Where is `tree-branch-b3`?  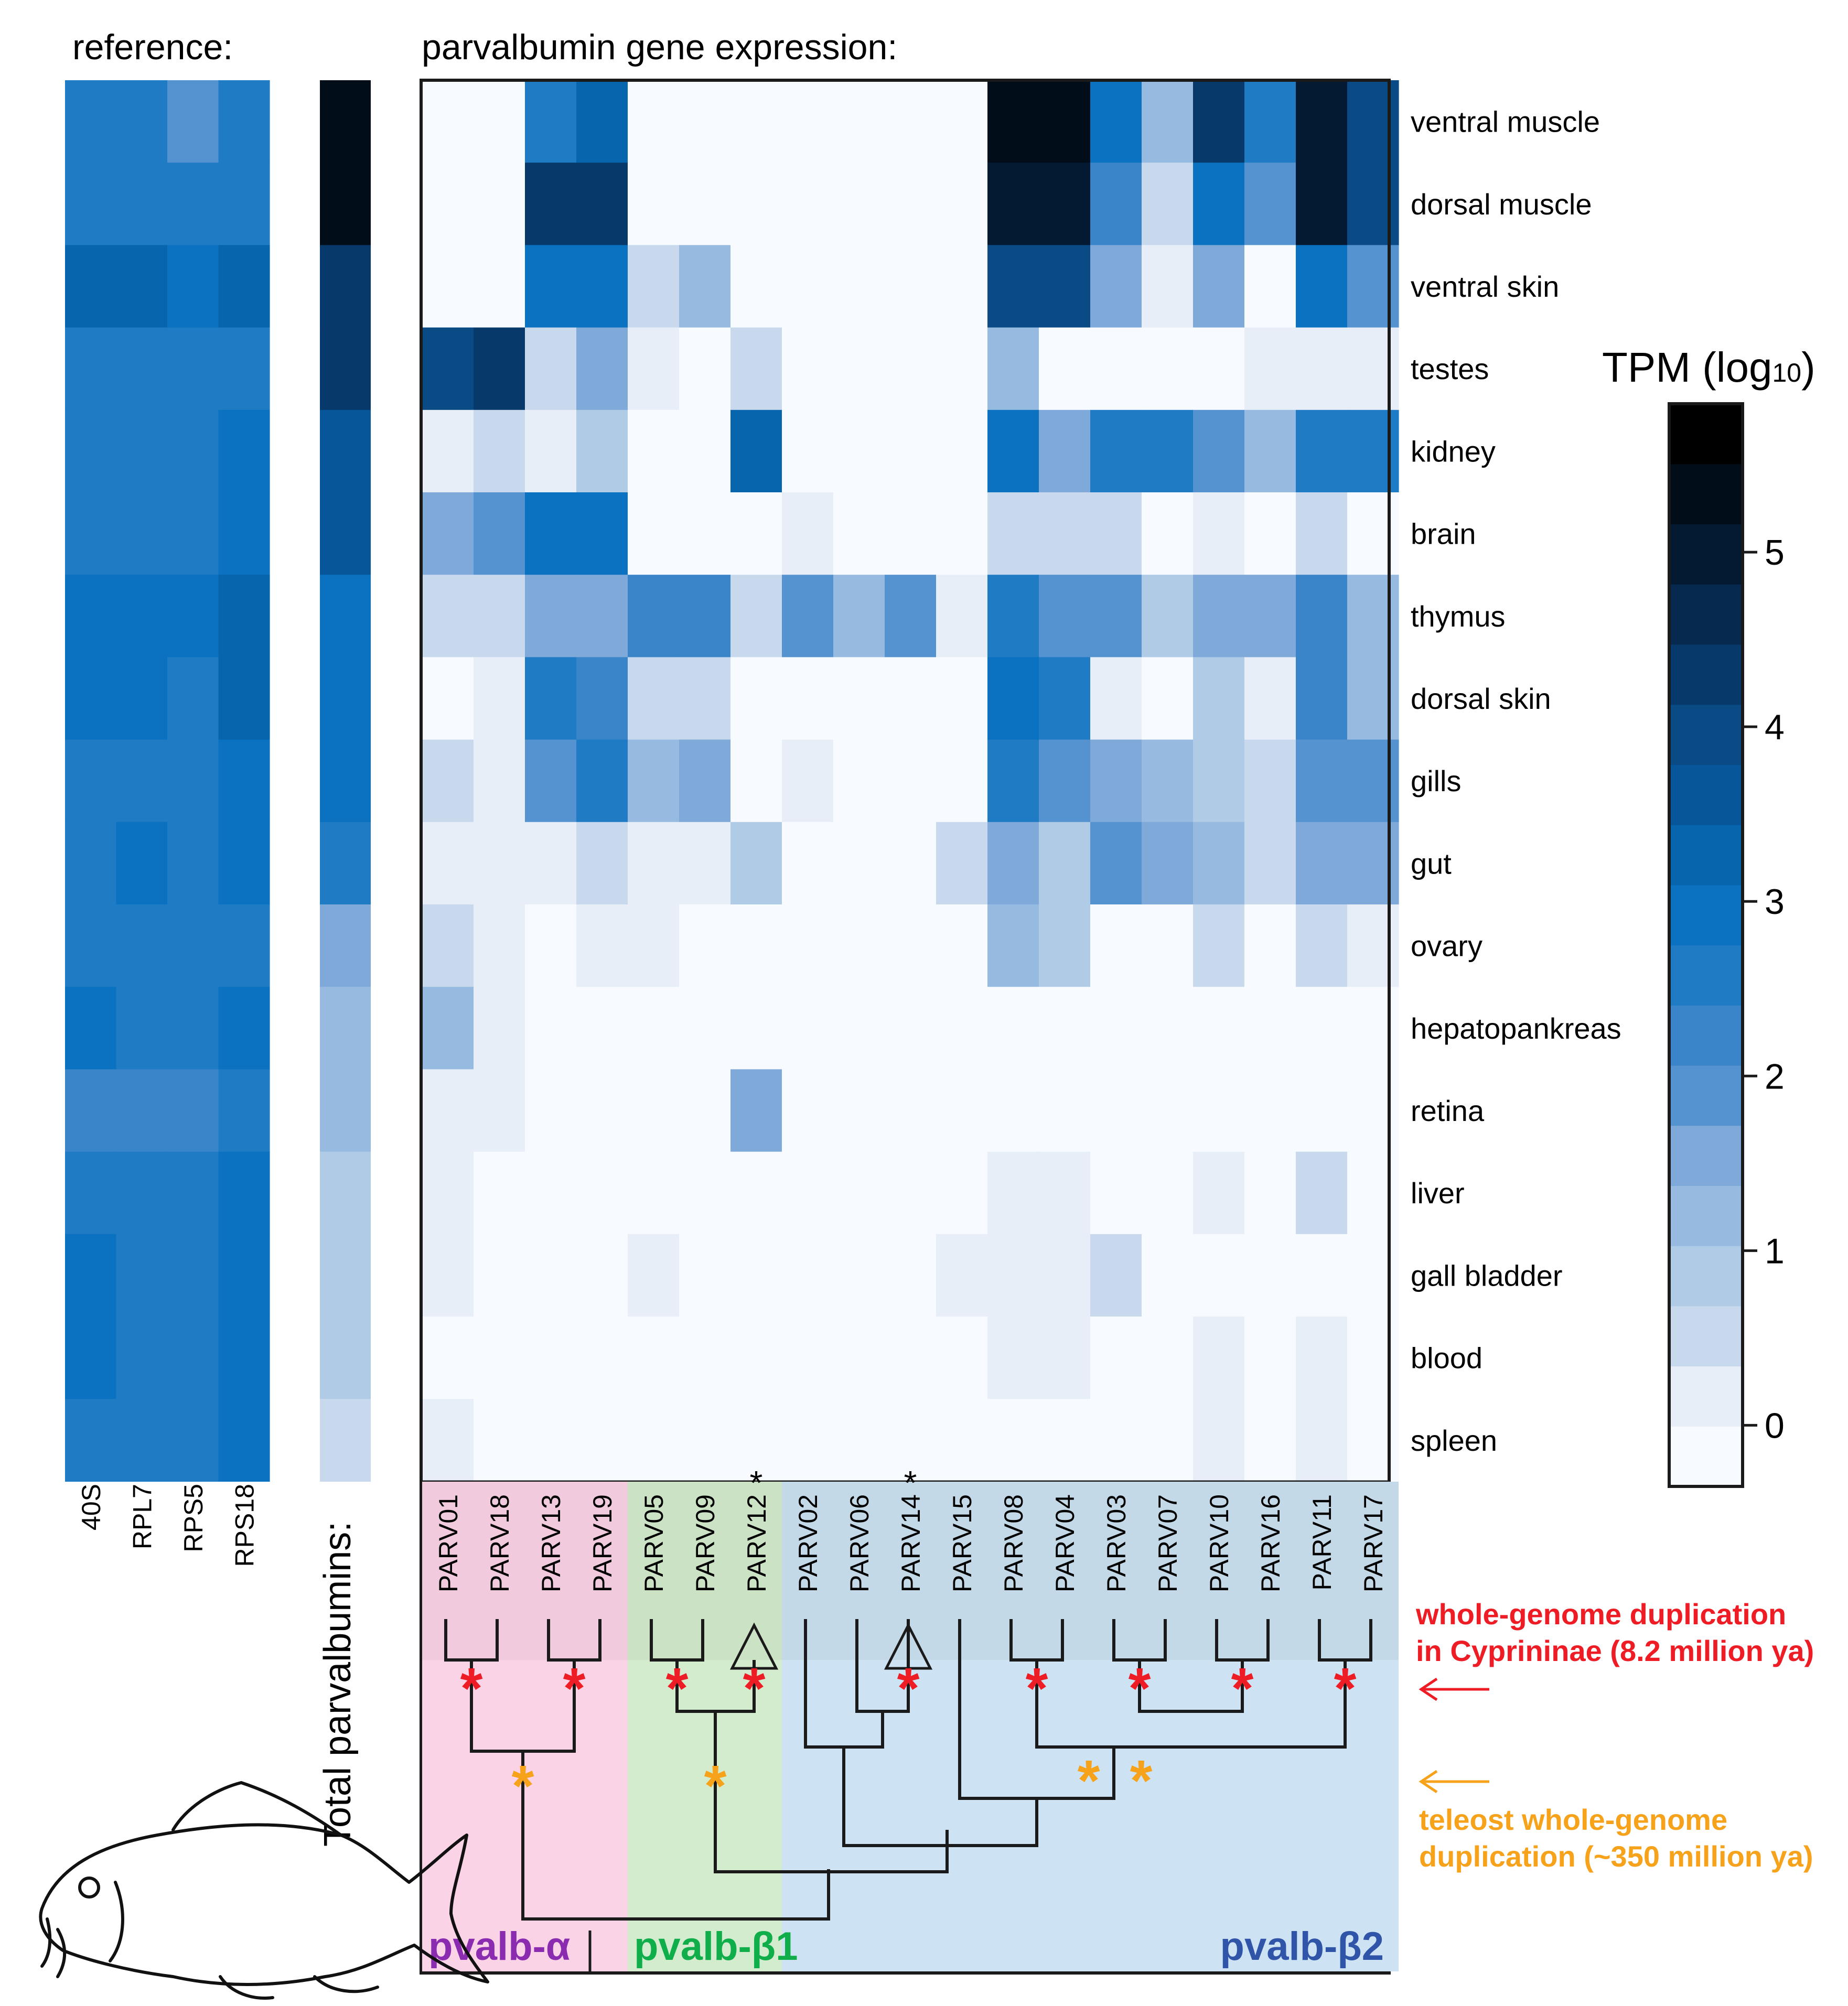 tree-branch-b3 is located at coordinates (832, 1792).